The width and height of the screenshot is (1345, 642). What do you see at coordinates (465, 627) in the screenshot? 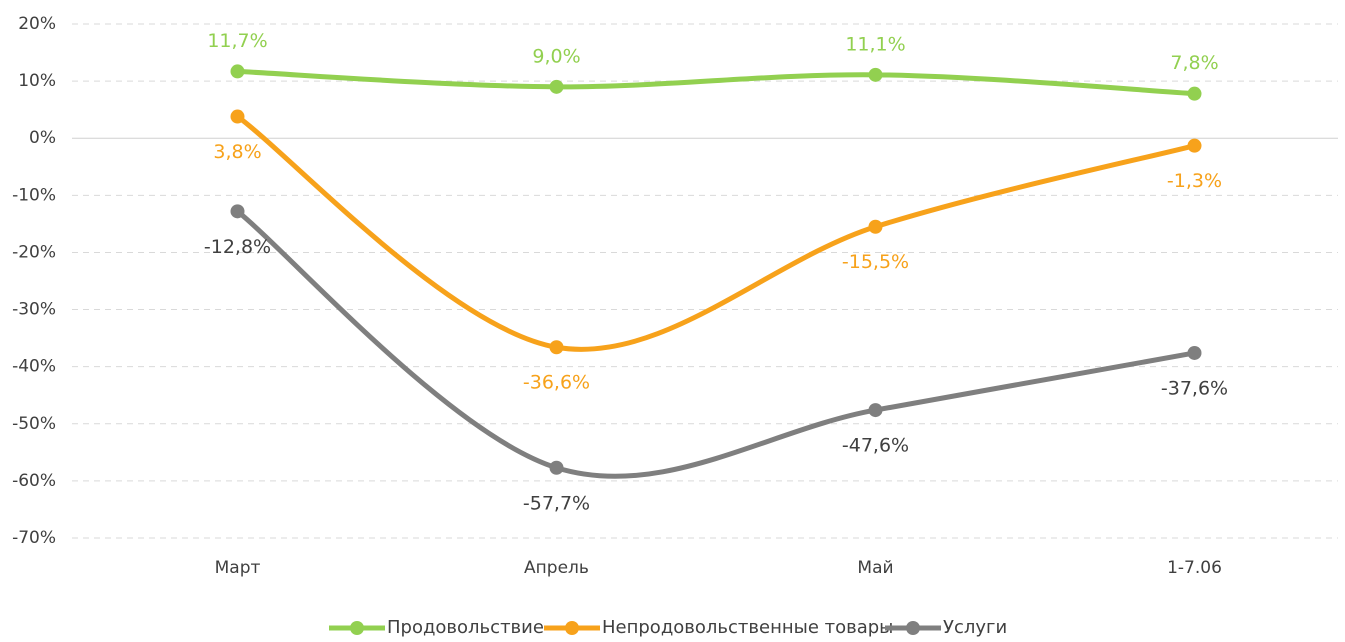
I see `legend-label: Продовольствие` at bounding box center [465, 627].